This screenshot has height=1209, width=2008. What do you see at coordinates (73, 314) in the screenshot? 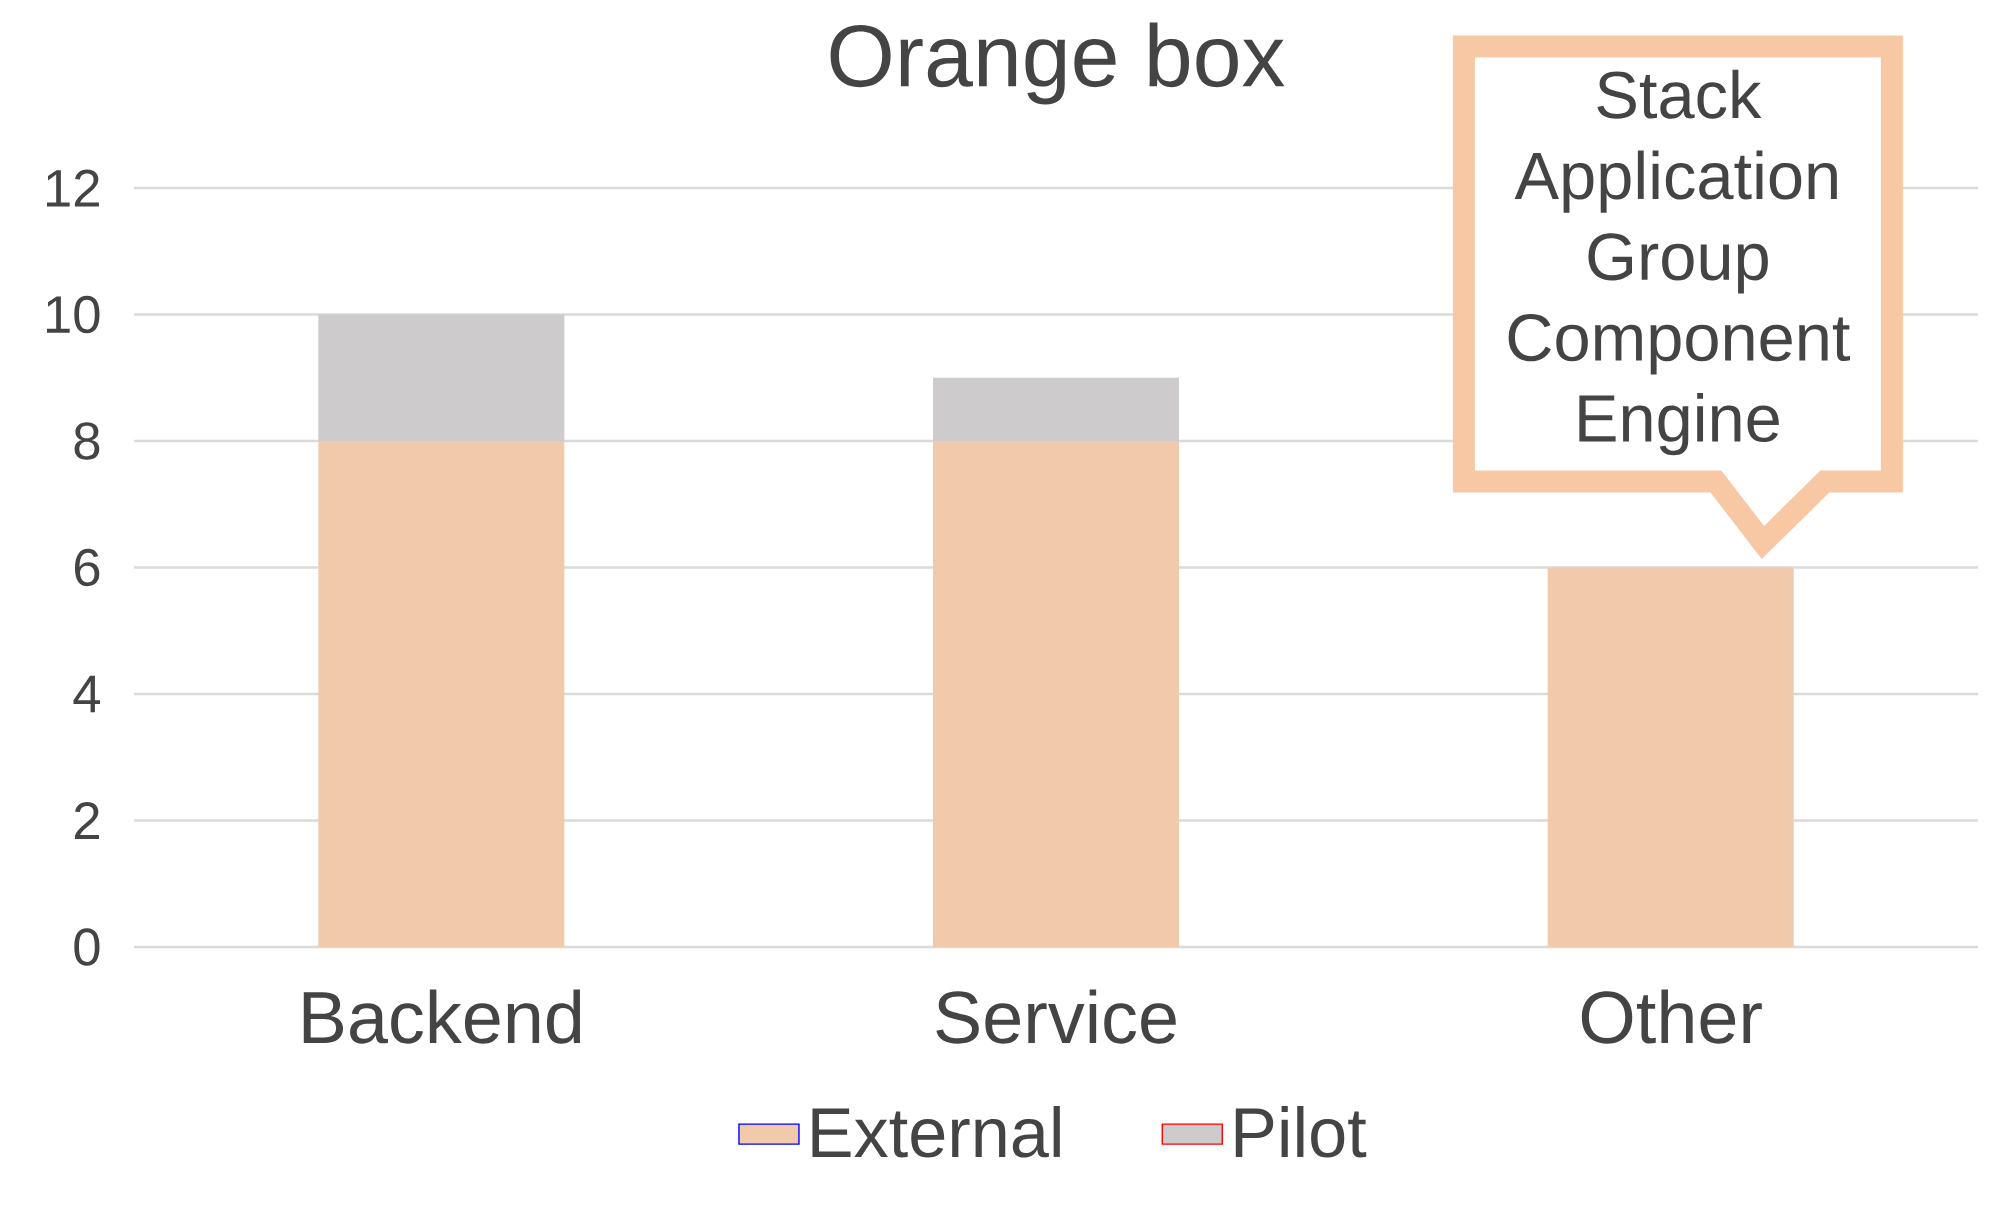
I see `y-tick-label: 10` at bounding box center [73, 314].